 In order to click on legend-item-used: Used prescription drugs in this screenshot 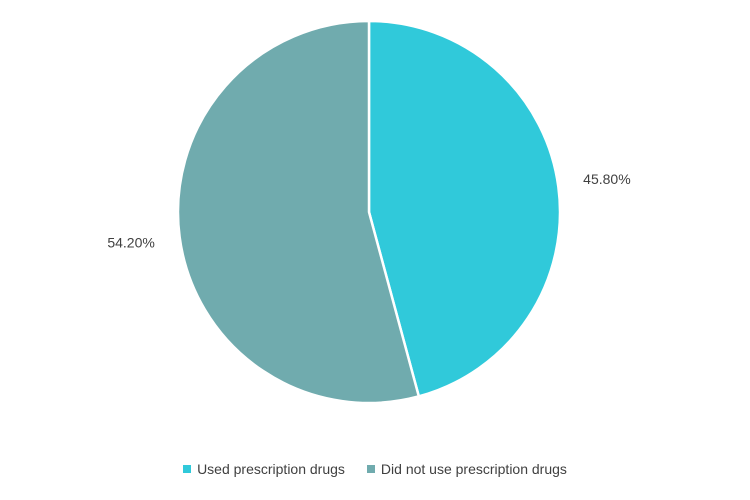, I will do `click(264, 469)`.